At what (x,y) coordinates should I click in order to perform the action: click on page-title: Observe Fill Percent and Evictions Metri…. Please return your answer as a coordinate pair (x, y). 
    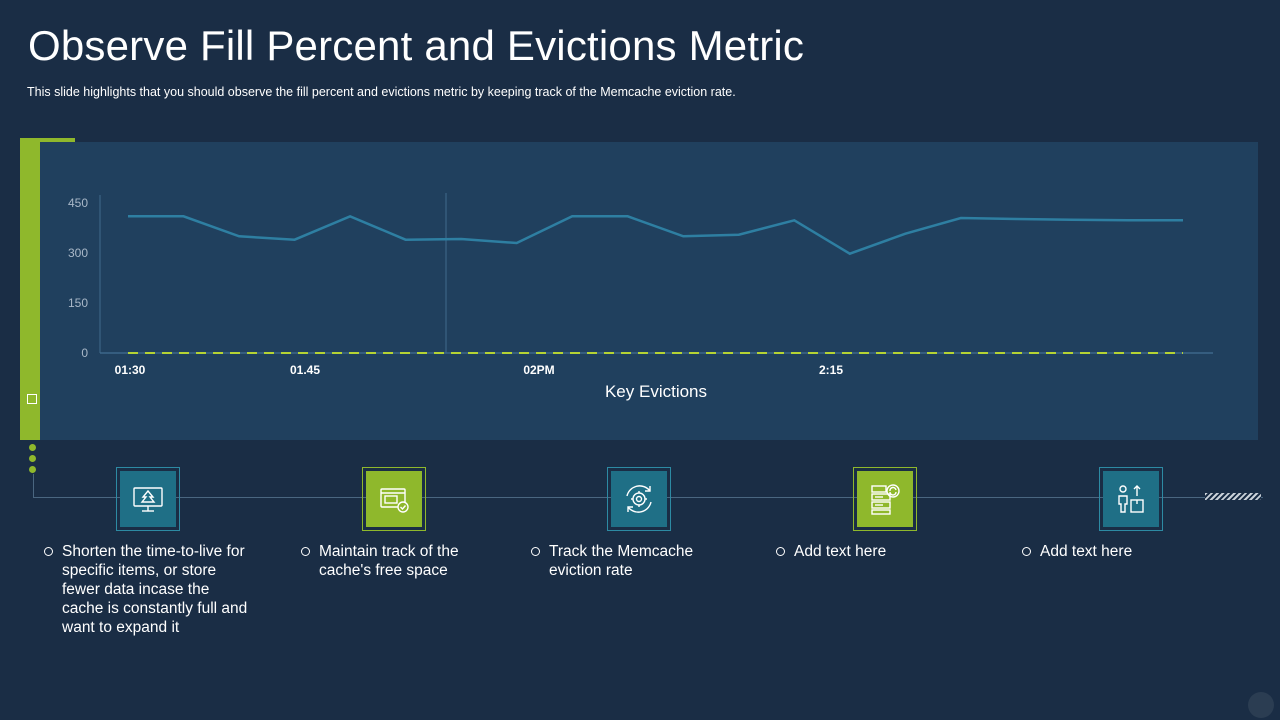
    Looking at the image, I should click on (416, 45).